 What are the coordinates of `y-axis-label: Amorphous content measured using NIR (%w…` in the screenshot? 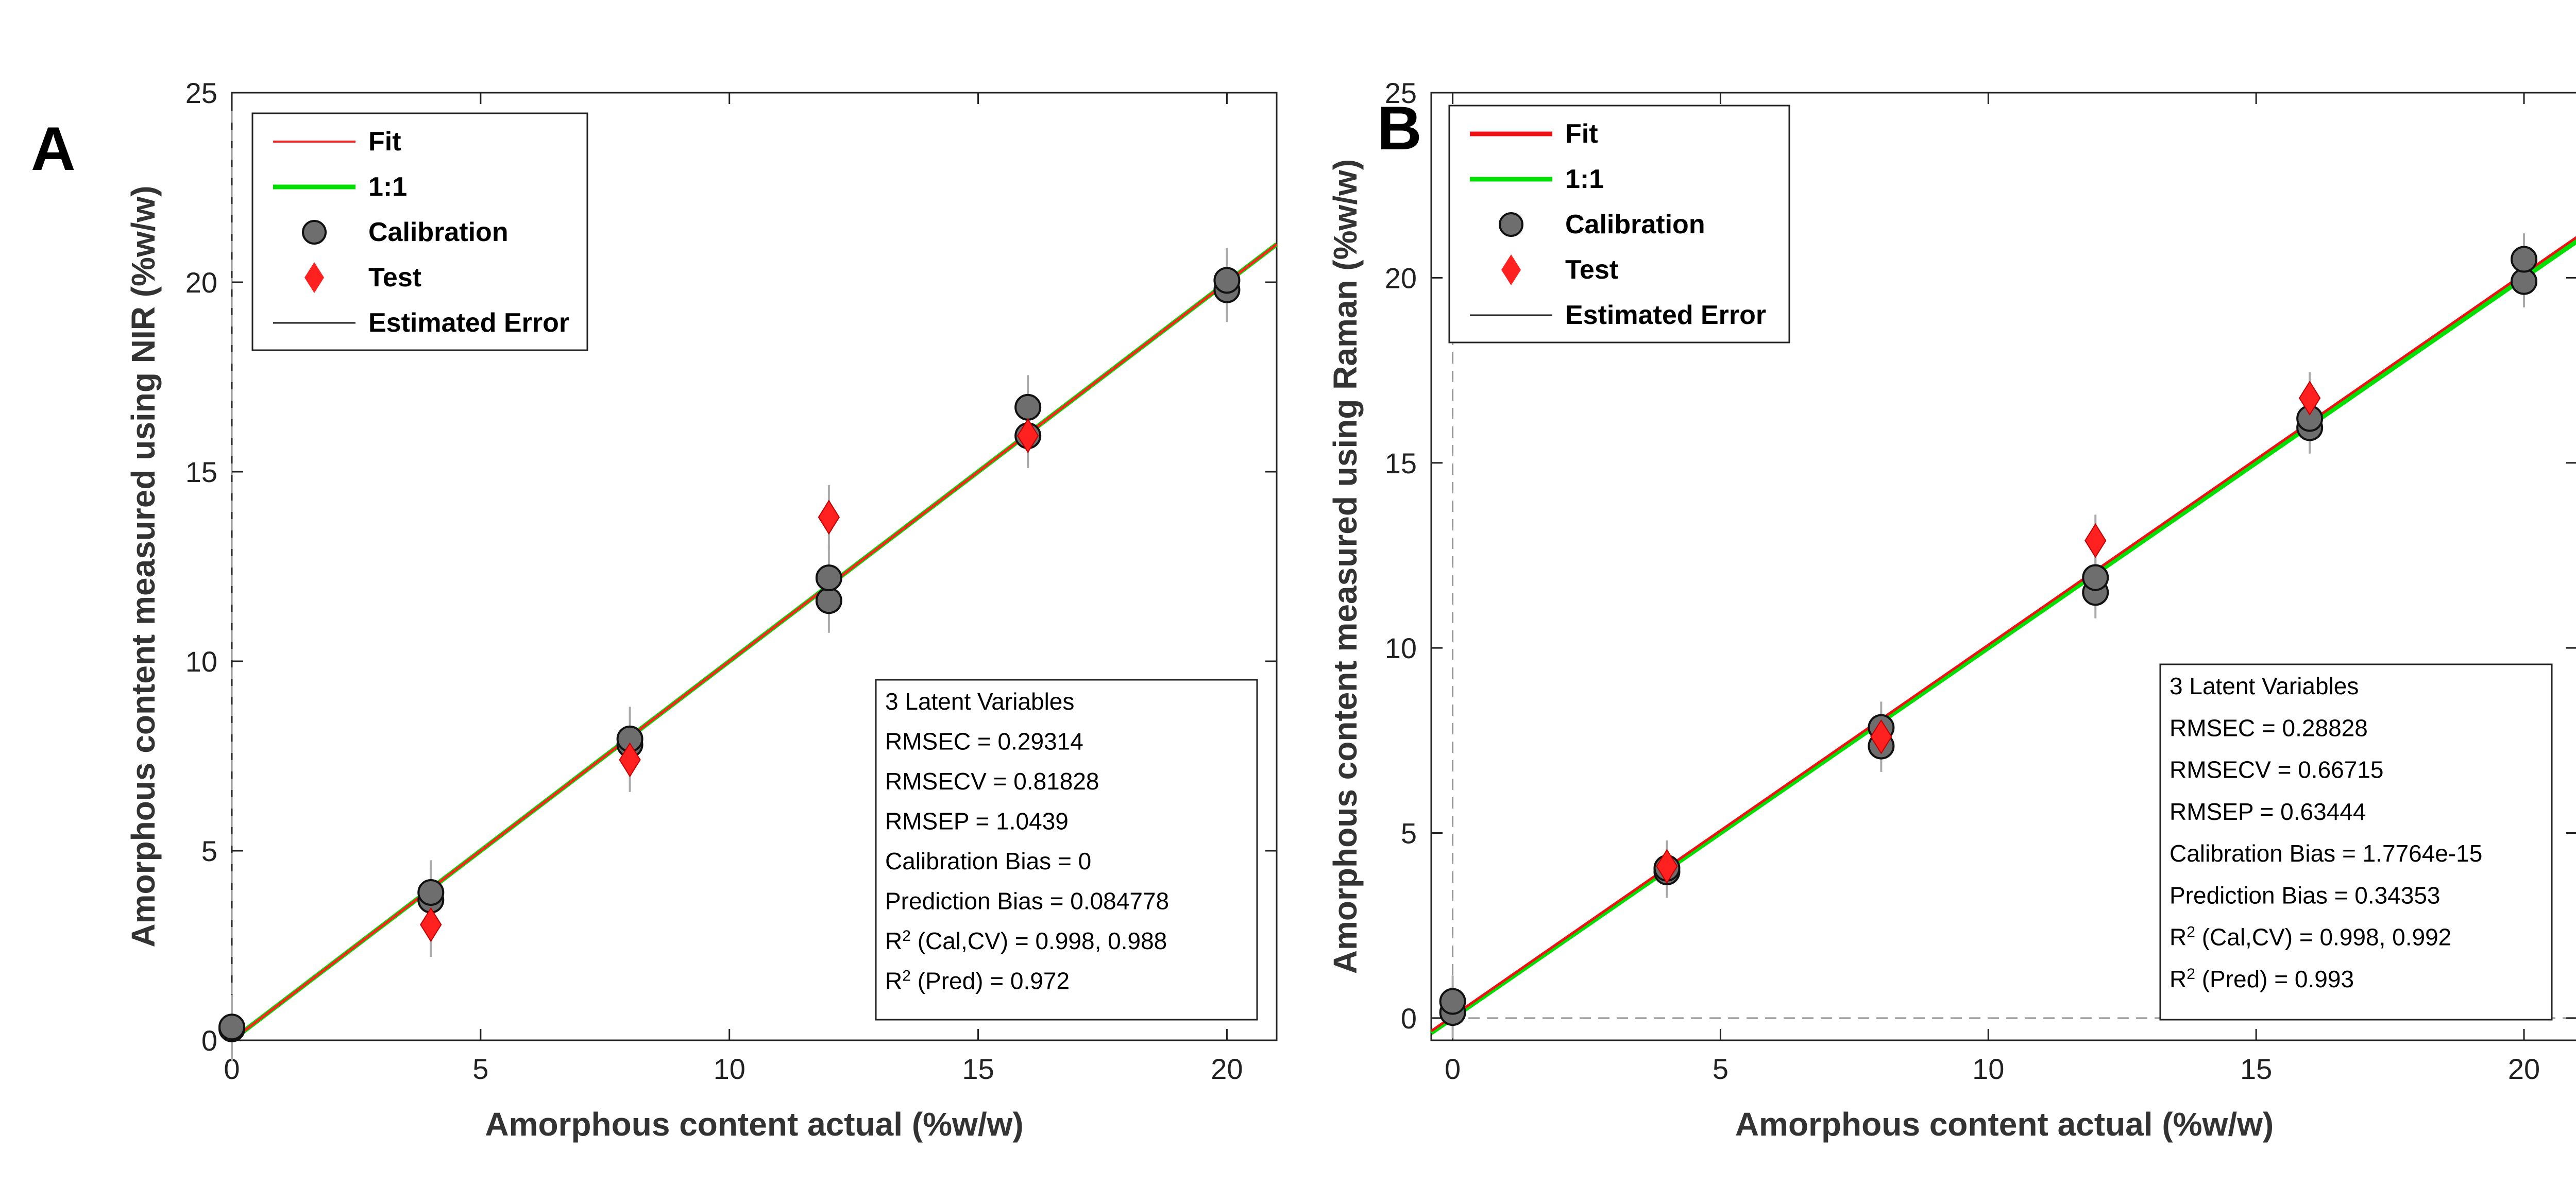 It's located at (143, 566).